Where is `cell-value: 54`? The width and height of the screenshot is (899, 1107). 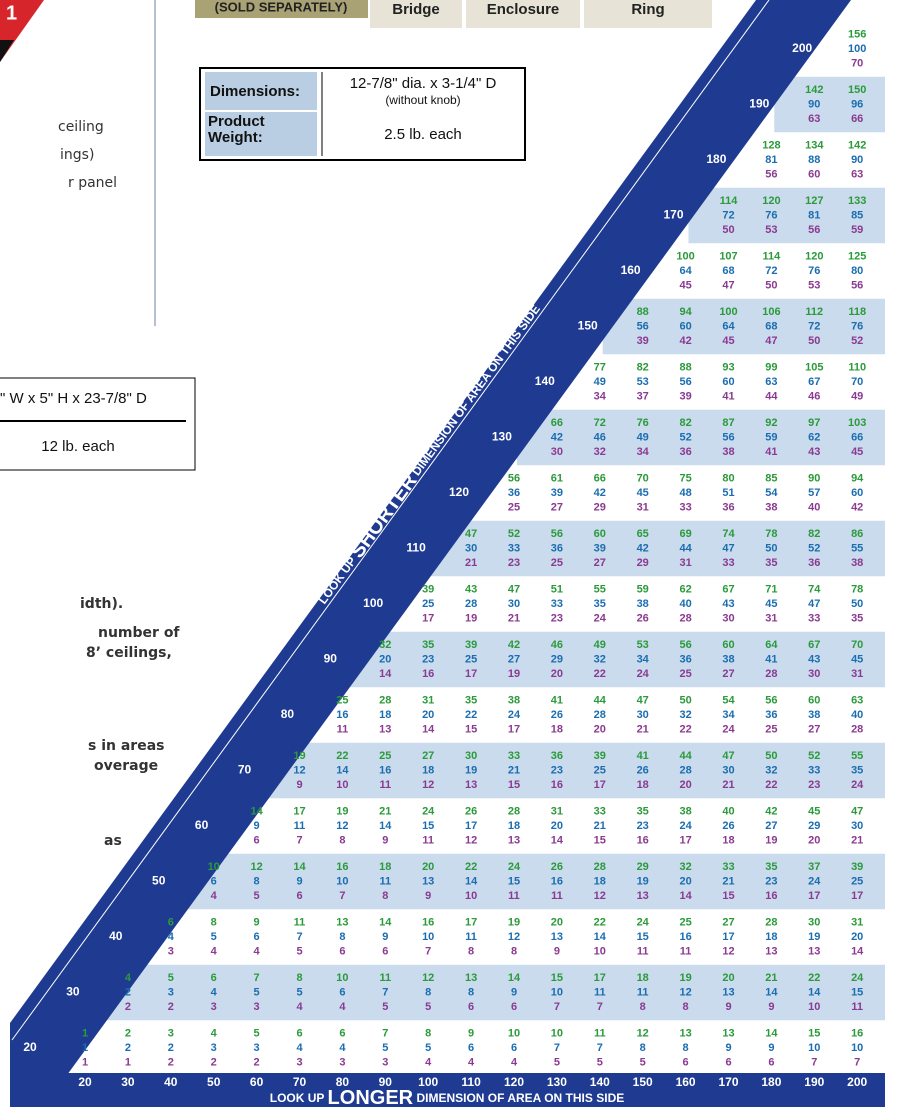
cell-value: 54 is located at coordinates (771, 493).